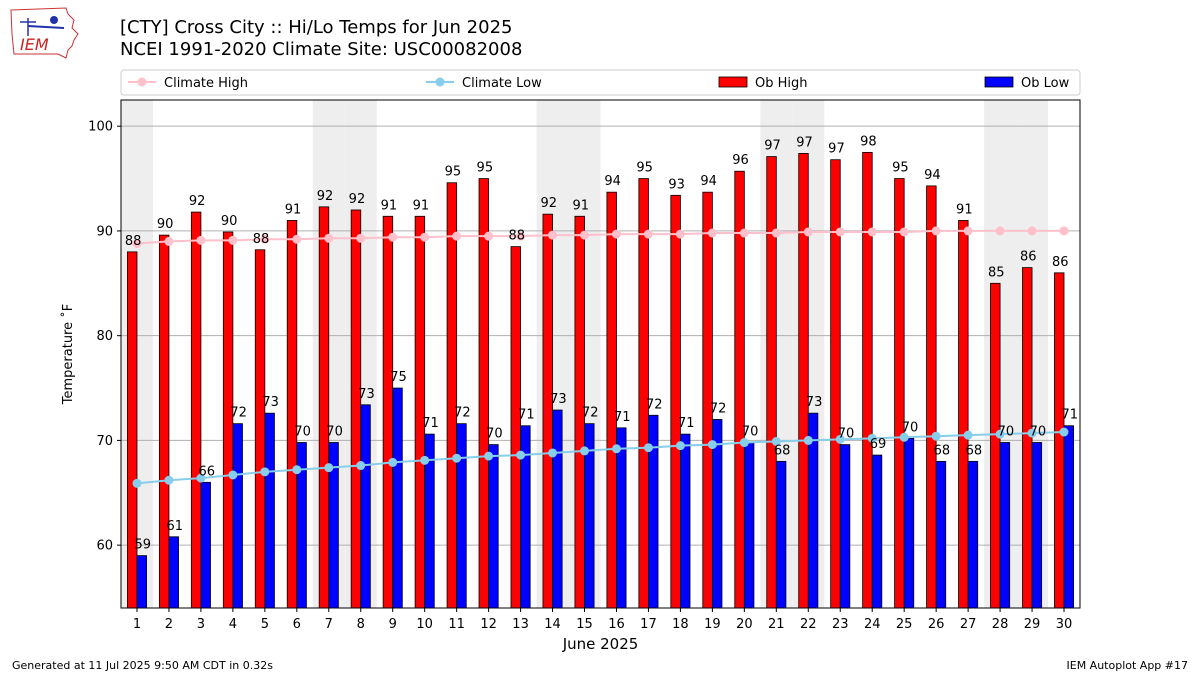 The image size is (1200, 675). I want to click on x-tick-label: 23, so click(840, 624).